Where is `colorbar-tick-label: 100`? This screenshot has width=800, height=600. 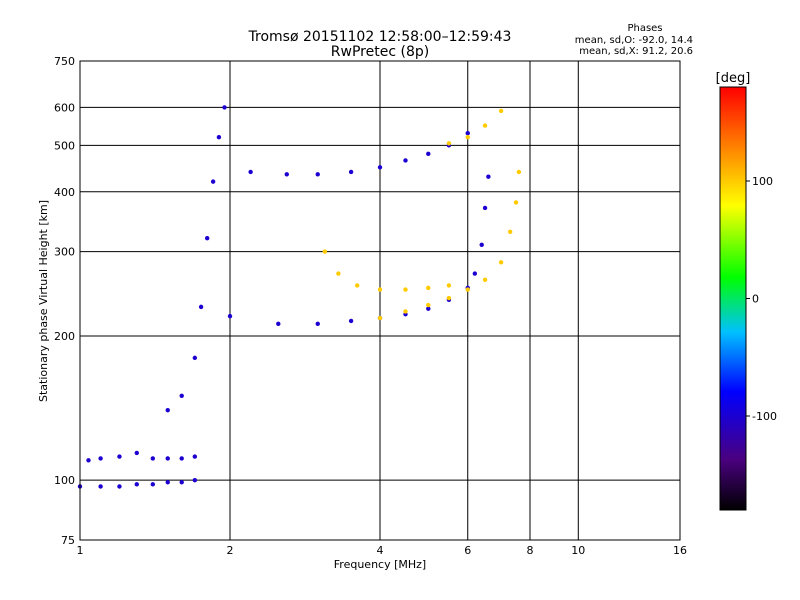 colorbar-tick-label: 100 is located at coordinates (762, 181).